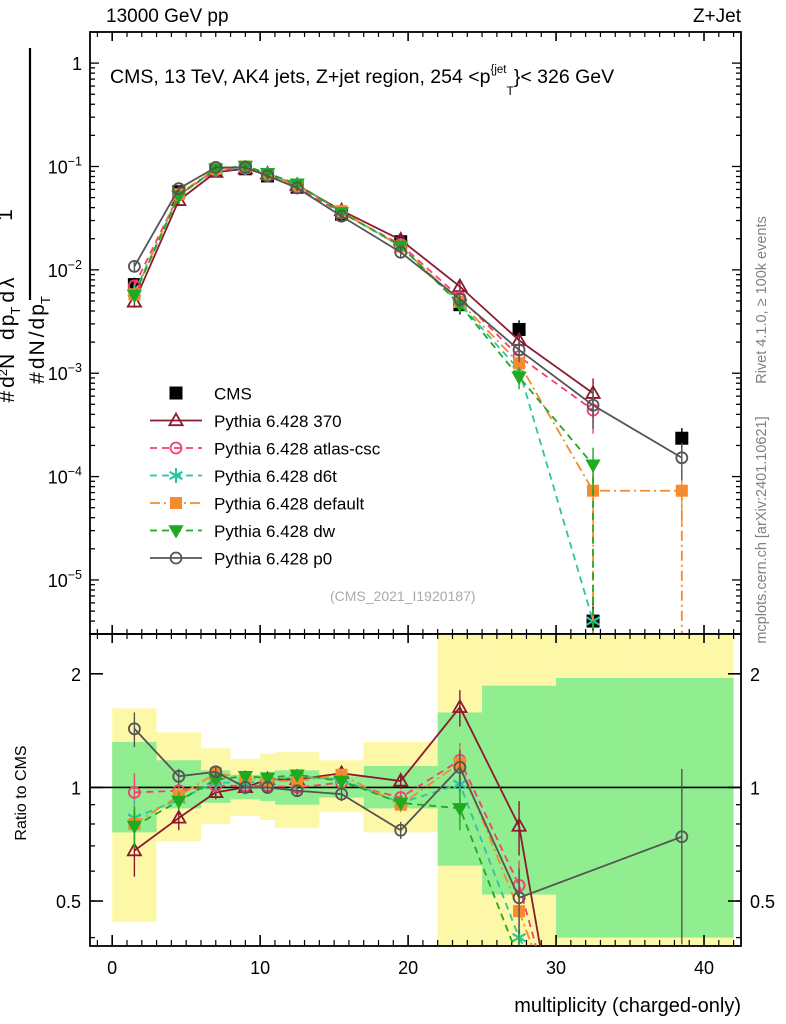 The height and width of the screenshot is (1024, 786). I want to click on ratio-series-pythia-6-428-dw, so click(323, 857).